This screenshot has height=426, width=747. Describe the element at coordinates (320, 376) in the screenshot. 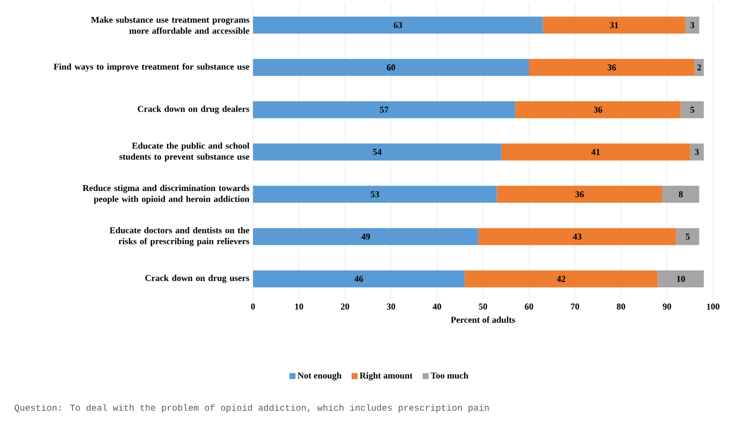

I see `legend-label: Not enough` at that location.